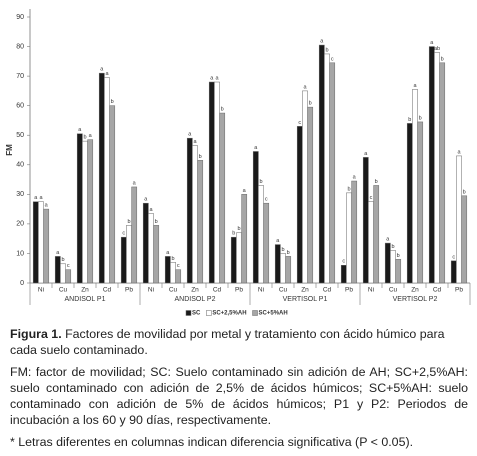  Describe the element at coordinates (36, 334) in the screenshot. I see `figure-label: Figura 1.` at that location.